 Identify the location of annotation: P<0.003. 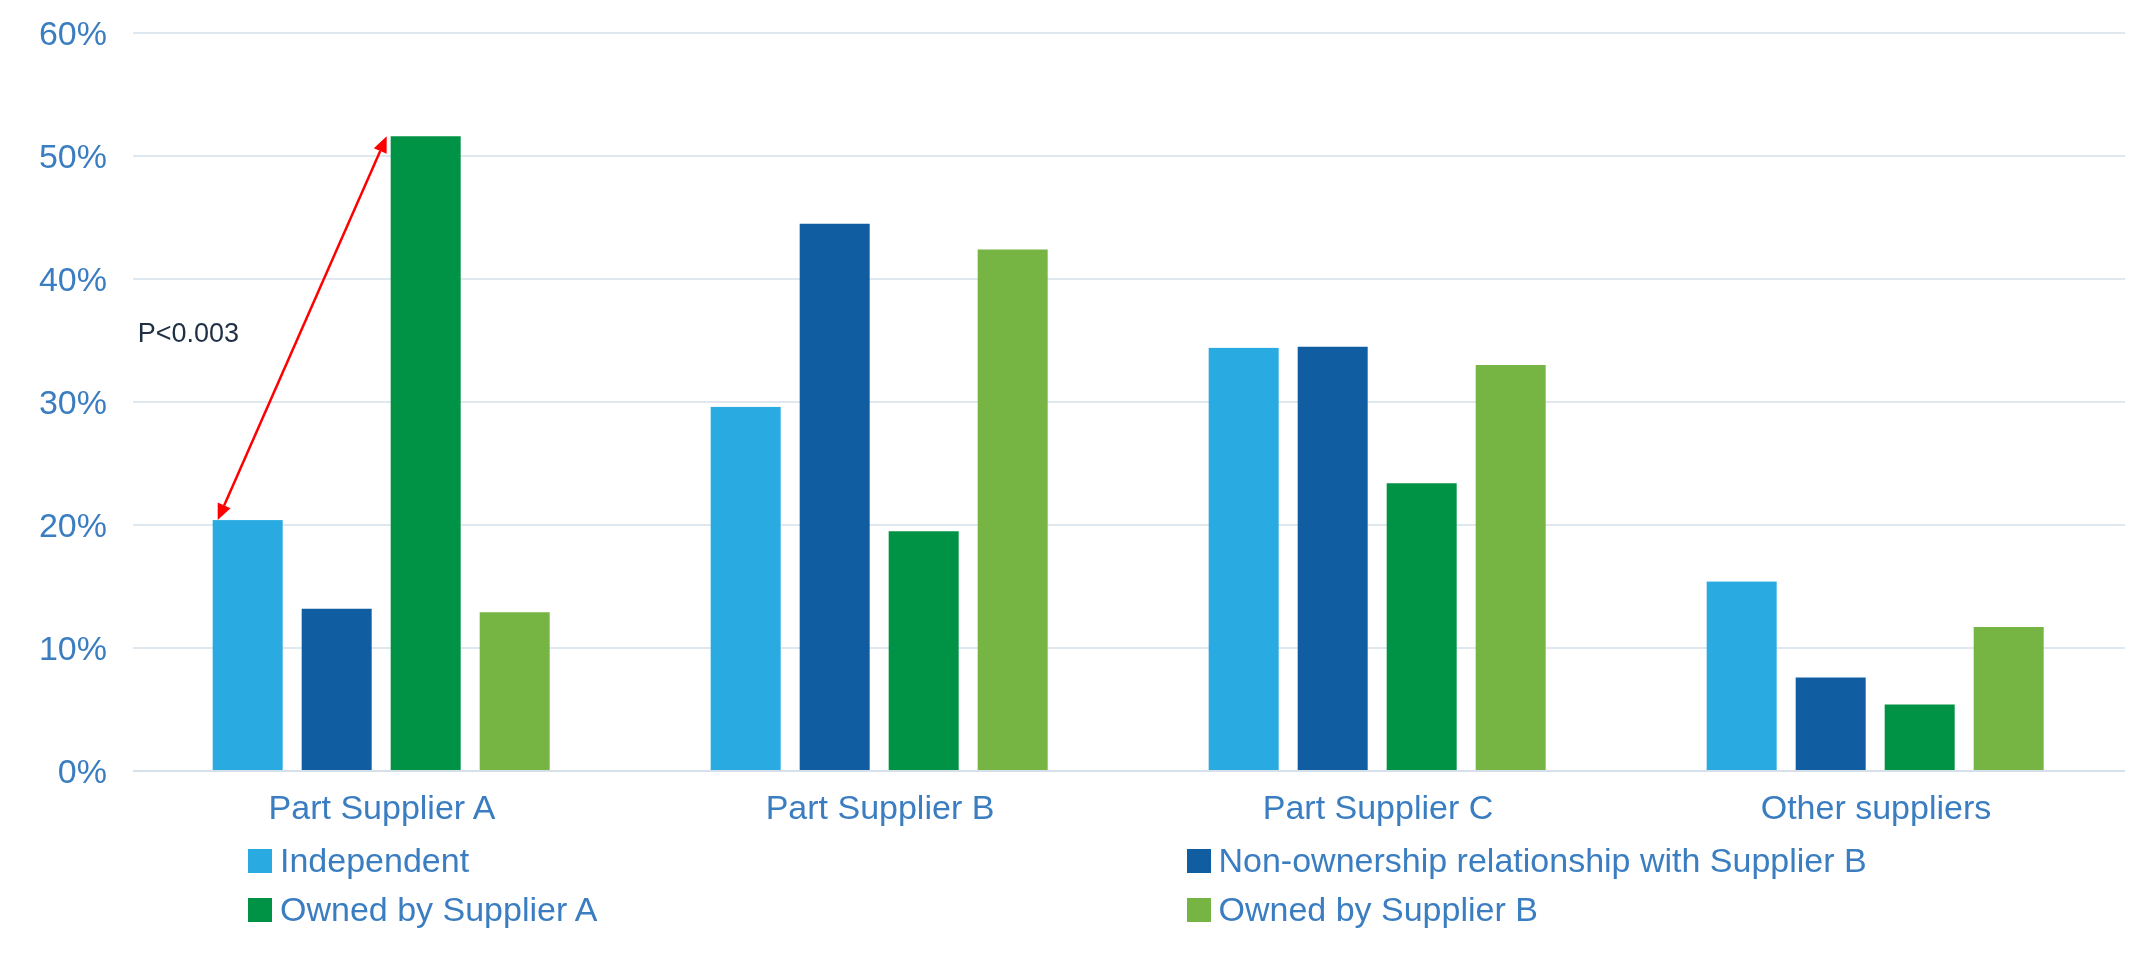
(188, 333).